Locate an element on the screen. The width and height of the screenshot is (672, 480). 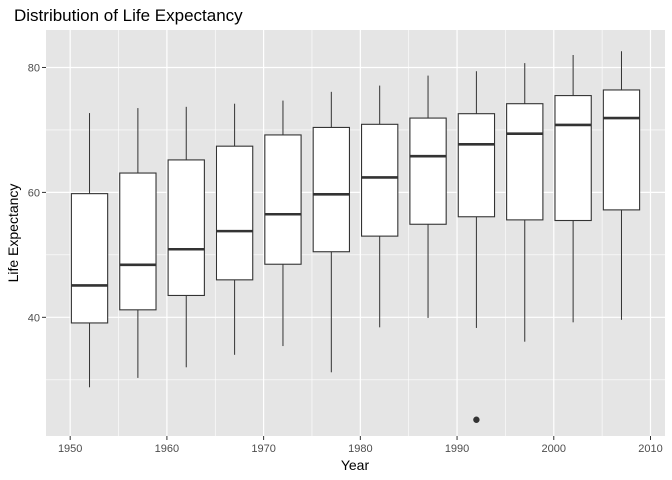
y-axis-title: Life Expectancy is located at coordinates (13, 233).